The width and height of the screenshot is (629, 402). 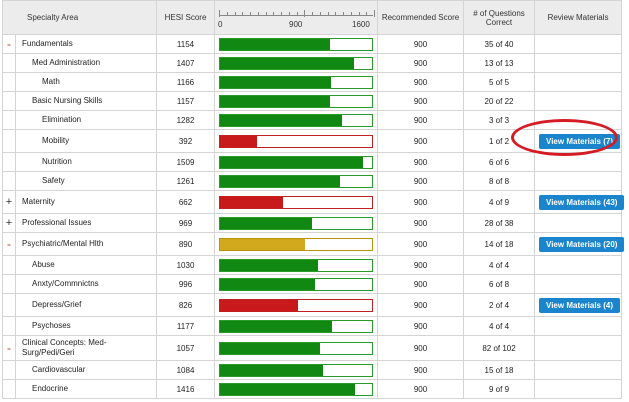 What do you see at coordinates (86, 265) in the screenshot?
I see `specialty-area-cell: Abuse` at bounding box center [86, 265].